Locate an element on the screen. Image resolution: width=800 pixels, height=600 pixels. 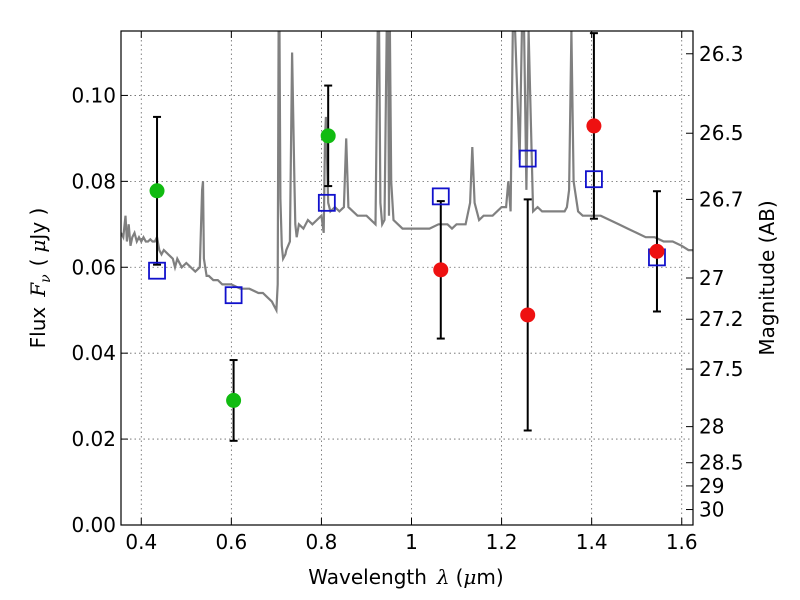
x-tick-label: 0.4 is located at coordinates (141, 542).